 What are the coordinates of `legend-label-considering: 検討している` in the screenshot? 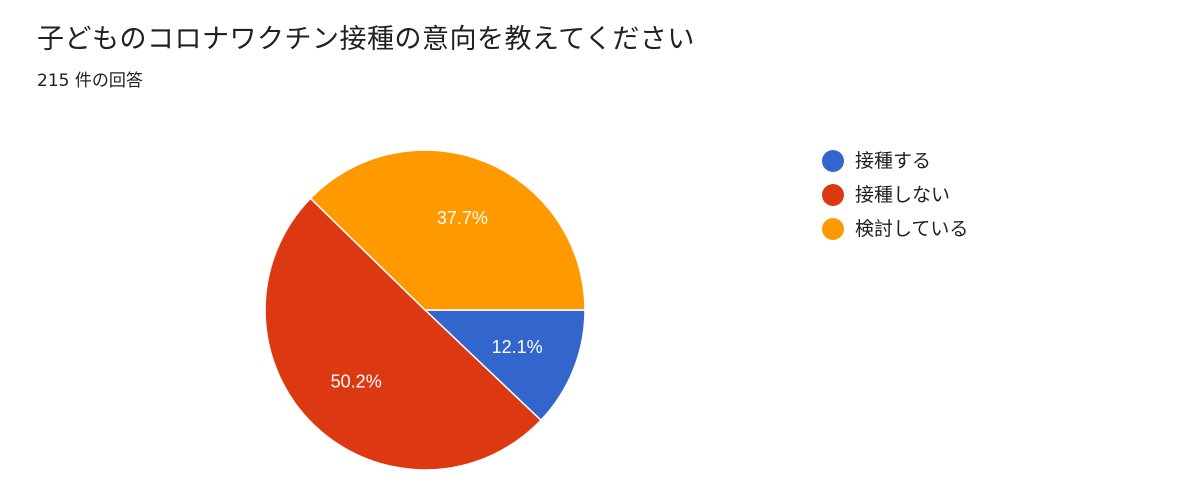 It's located at (912, 229).